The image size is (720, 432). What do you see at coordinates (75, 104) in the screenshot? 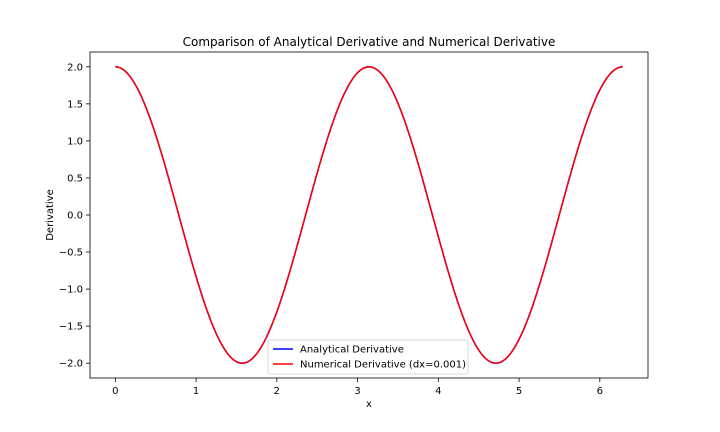
I see `y-tick-label: 1.5` at bounding box center [75, 104].